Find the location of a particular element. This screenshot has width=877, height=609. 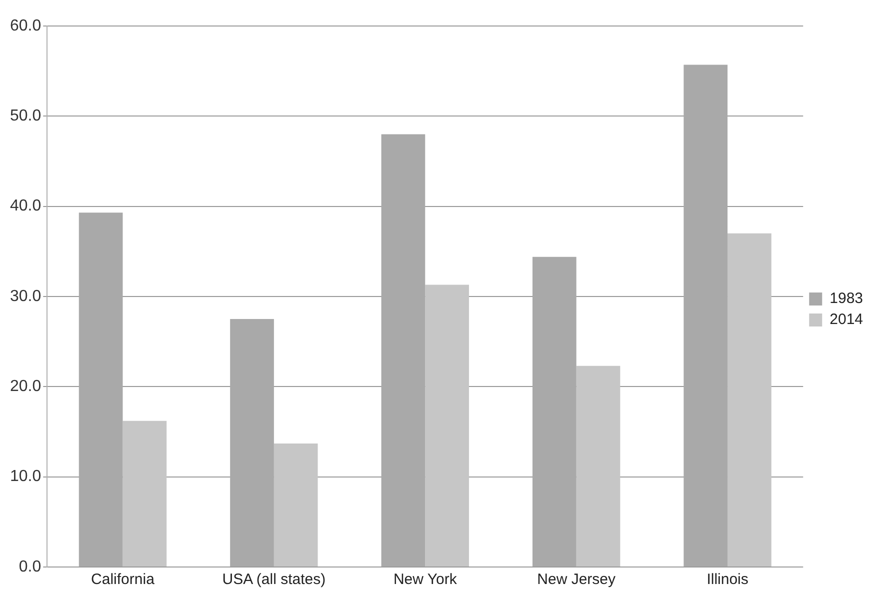

x-tick-label: New Jersey is located at coordinates (576, 579).